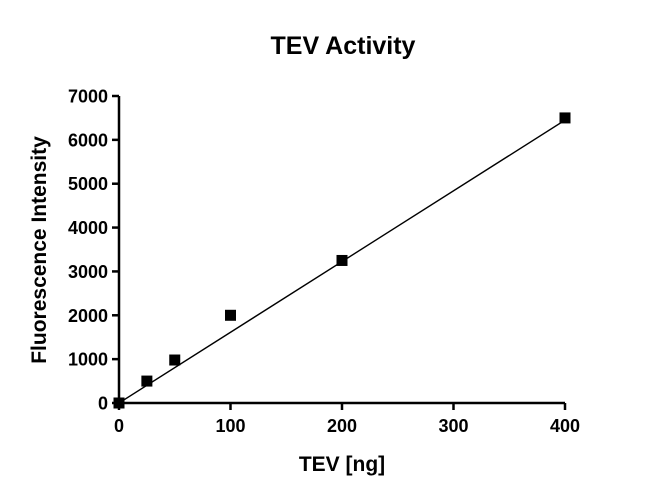  I want to click on x-axis-label: TEV [ng], so click(342, 464).